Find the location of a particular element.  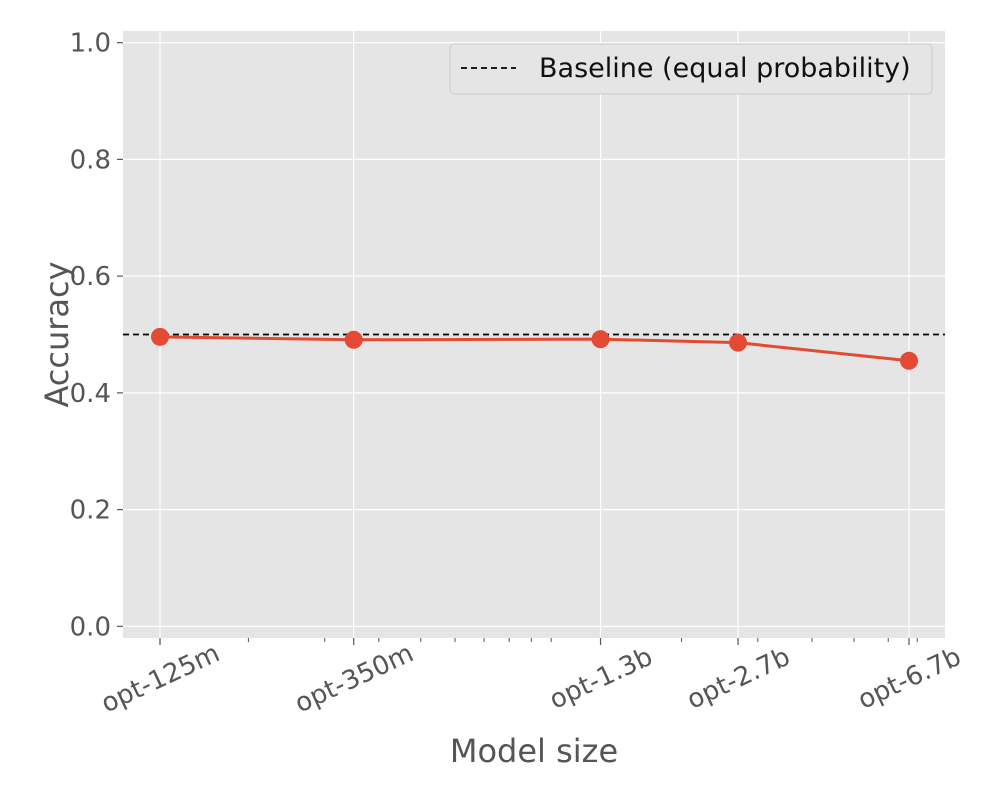

legend-box is located at coordinates (691, 69).